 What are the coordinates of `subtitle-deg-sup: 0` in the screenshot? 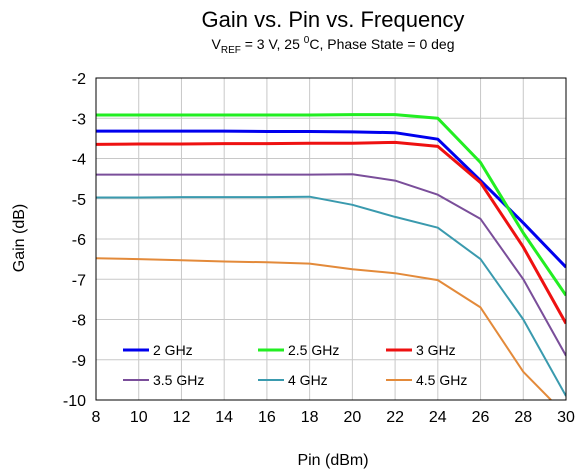 It's located at (307, 40).